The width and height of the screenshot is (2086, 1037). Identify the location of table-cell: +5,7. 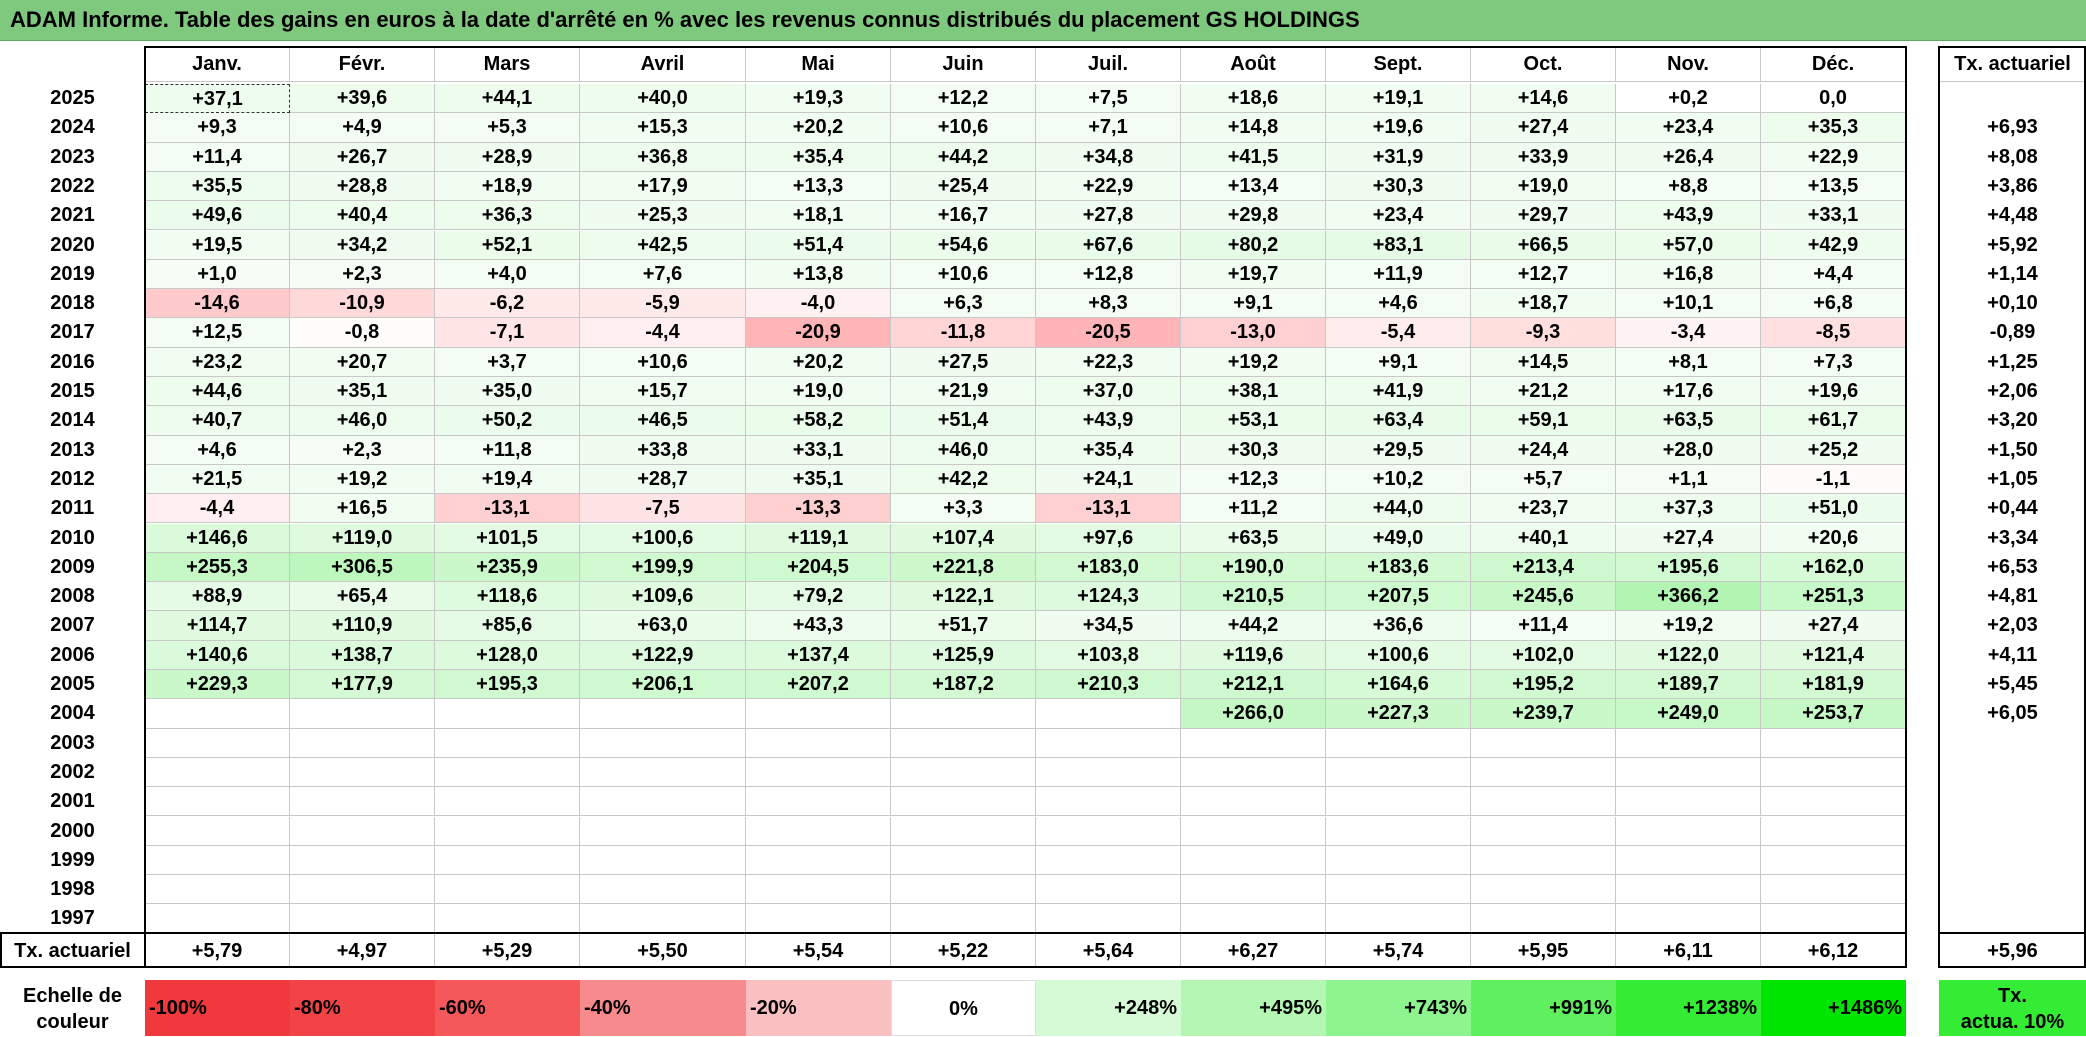
(1543, 479).